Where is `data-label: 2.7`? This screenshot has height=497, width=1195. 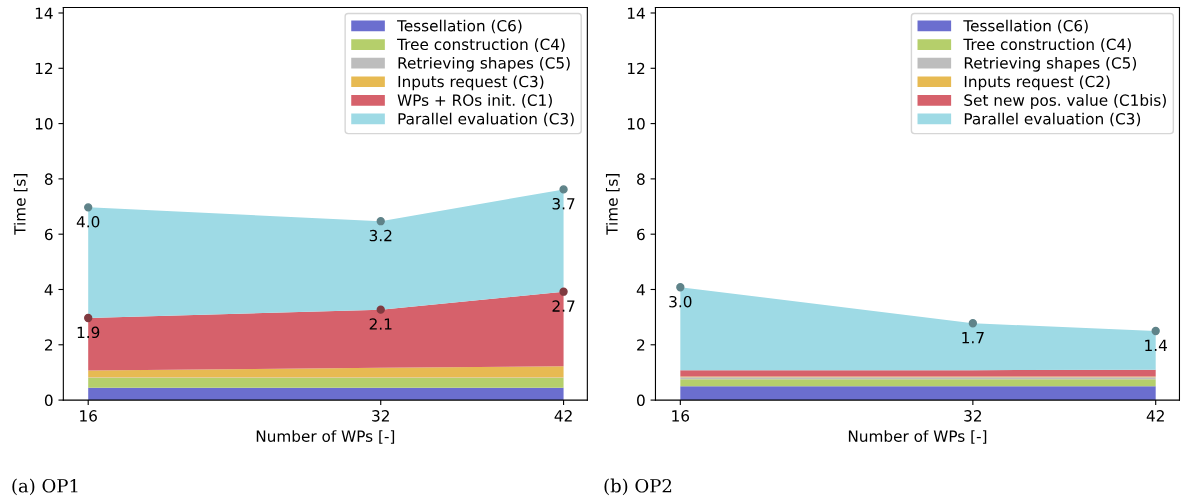 data-label: 2.7 is located at coordinates (563, 306).